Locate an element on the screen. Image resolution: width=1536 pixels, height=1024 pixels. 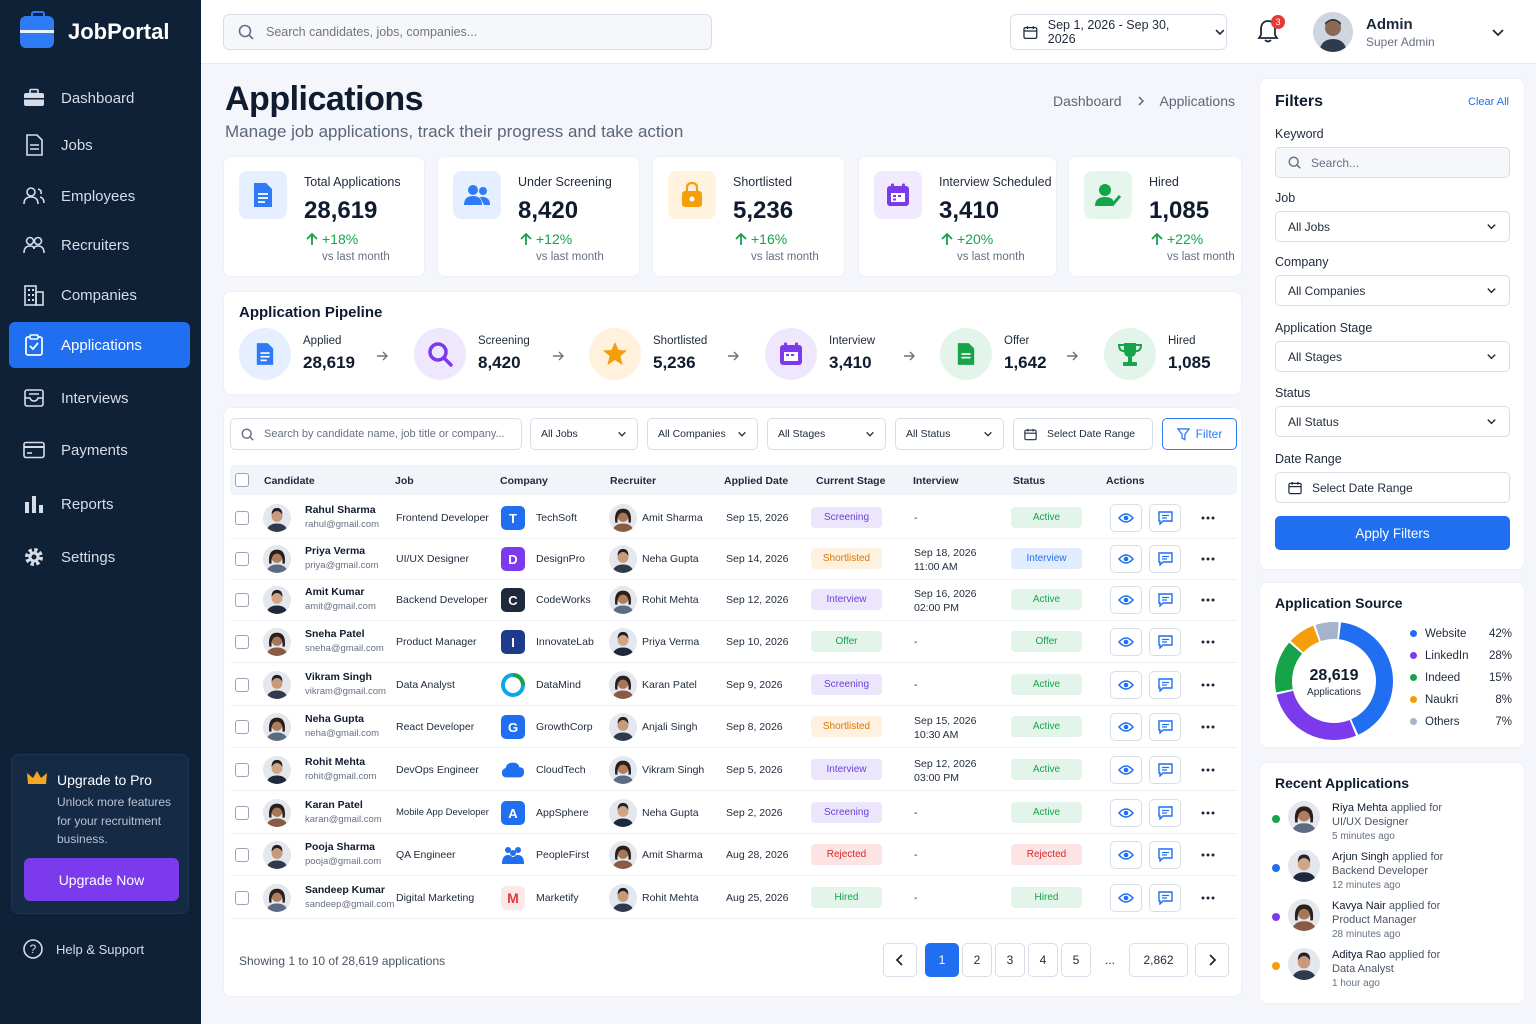
status-filter-select: All Status is located at coordinates (949, 434).